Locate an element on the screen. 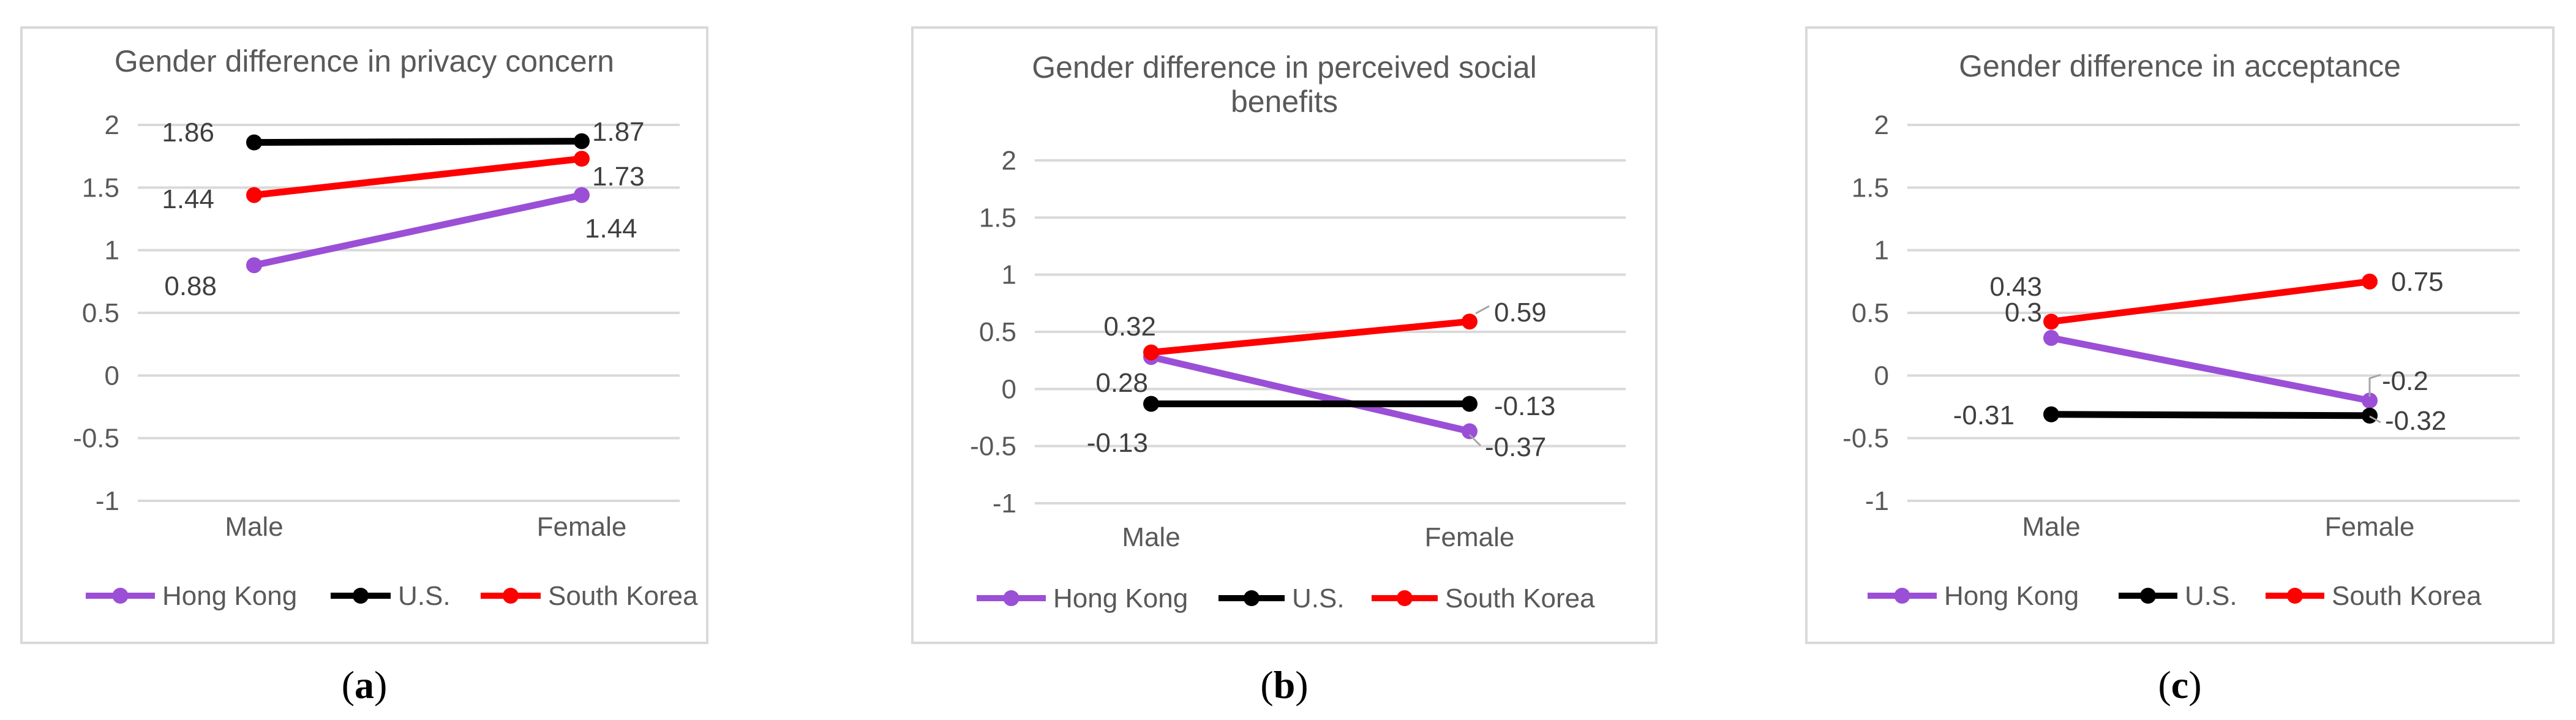  data-label: 0.32 is located at coordinates (1129, 327).